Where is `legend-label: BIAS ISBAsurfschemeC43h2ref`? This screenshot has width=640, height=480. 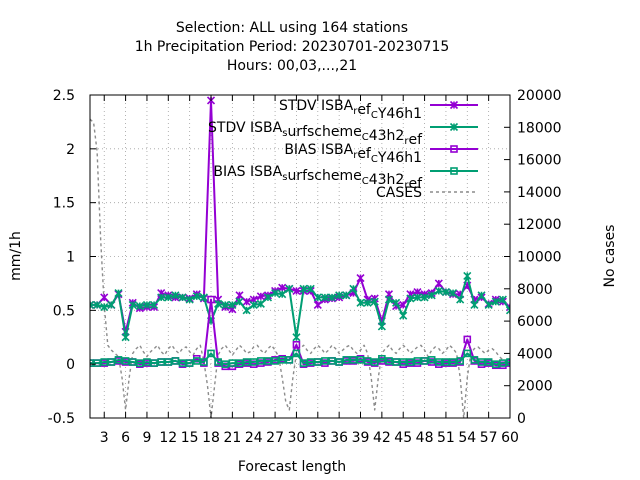 legend-label: BIAS ISBAsurfschemeC43h2ref is located at coordinates (318, 178).